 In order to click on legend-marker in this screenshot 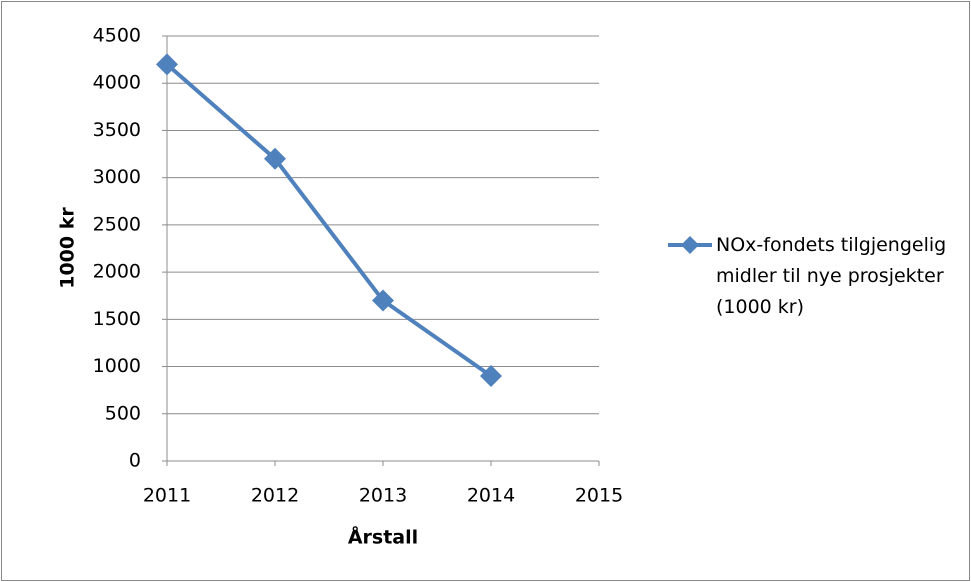, I will do `click(690, 245)`.